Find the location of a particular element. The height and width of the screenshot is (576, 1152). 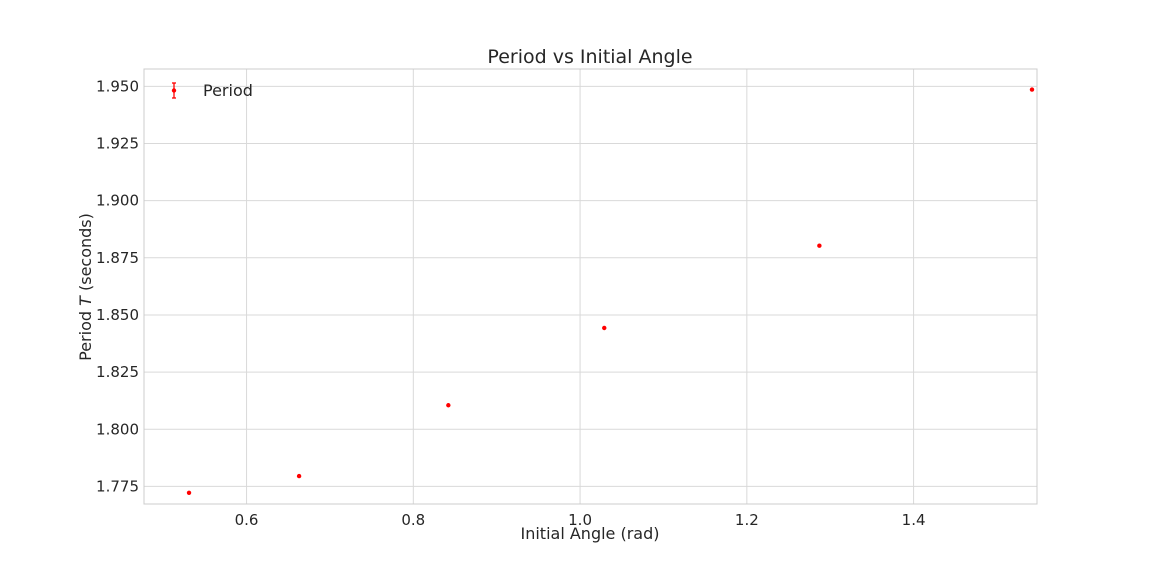

y-tick-label: 1.875 is located at coordinates (117, 258).